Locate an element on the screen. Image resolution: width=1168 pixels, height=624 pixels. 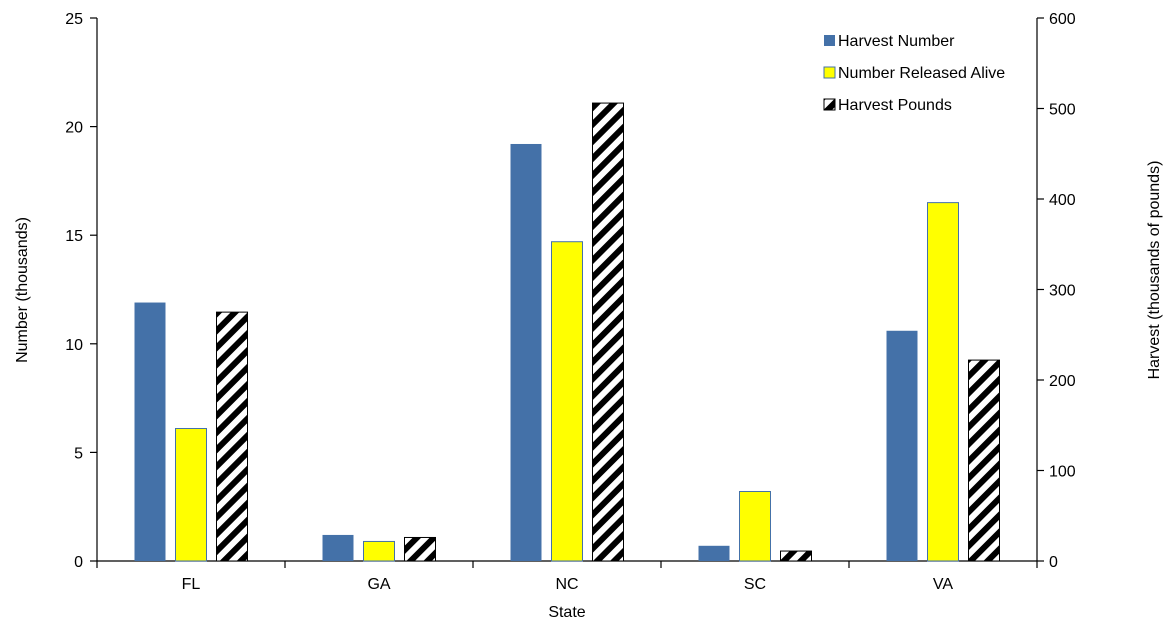
right-tick-label: 200 is located at coordinates (1062, 381).